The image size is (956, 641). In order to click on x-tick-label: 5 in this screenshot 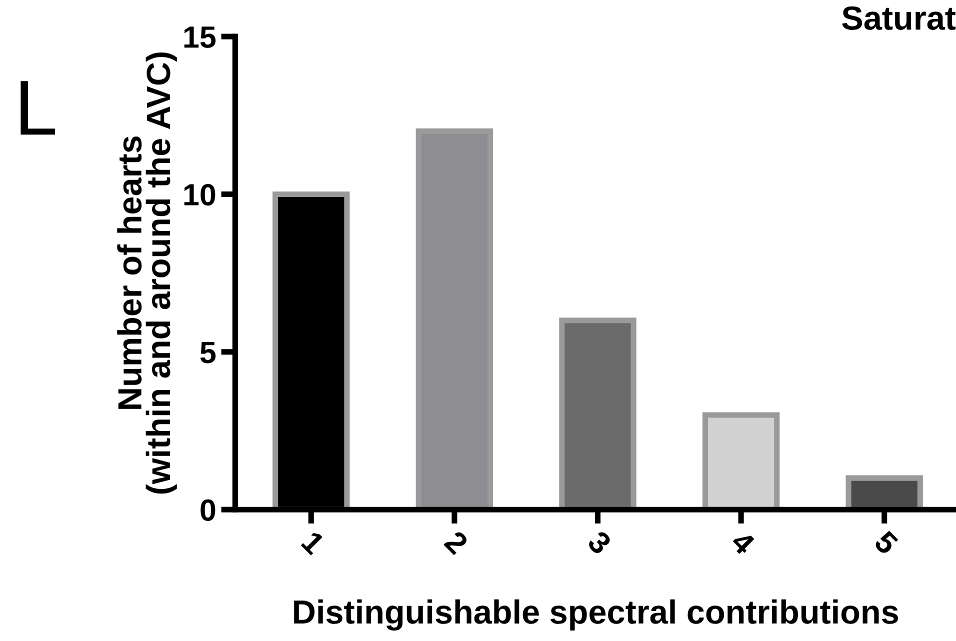, I will do `click(886, 543)`.